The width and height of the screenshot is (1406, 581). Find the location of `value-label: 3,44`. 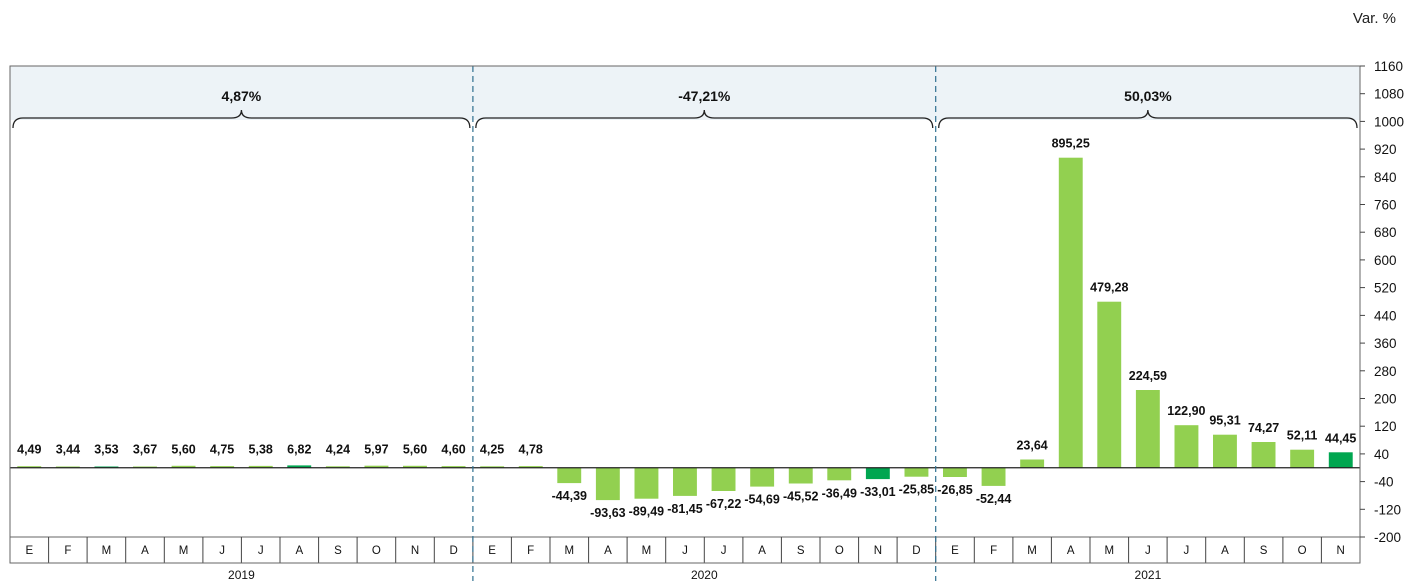

value-label: 3,44 is located at coordinates (68, 450).